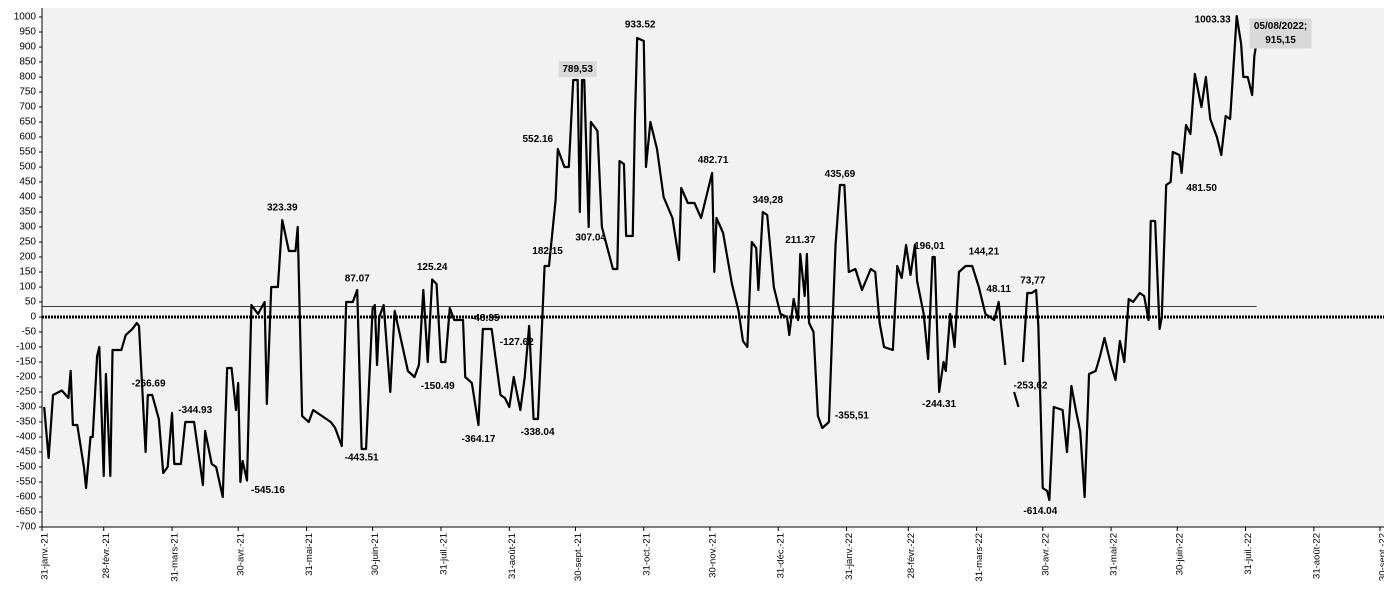 The width and height of the screenshot is (1384, 592). I want to click on annotation-label: 435,69, so click(840, 174).